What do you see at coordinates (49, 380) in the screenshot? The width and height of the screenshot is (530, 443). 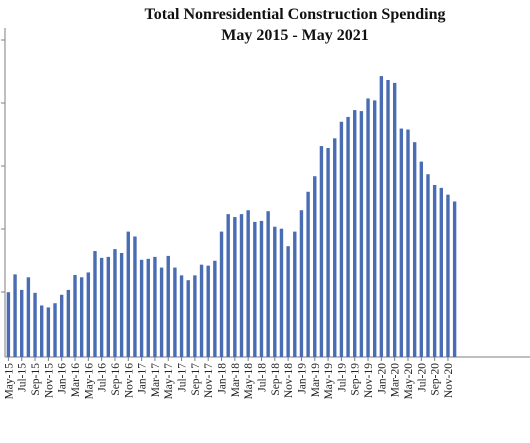 I see `x-tick-label: Nov-15` at bounding box center [49, 380].